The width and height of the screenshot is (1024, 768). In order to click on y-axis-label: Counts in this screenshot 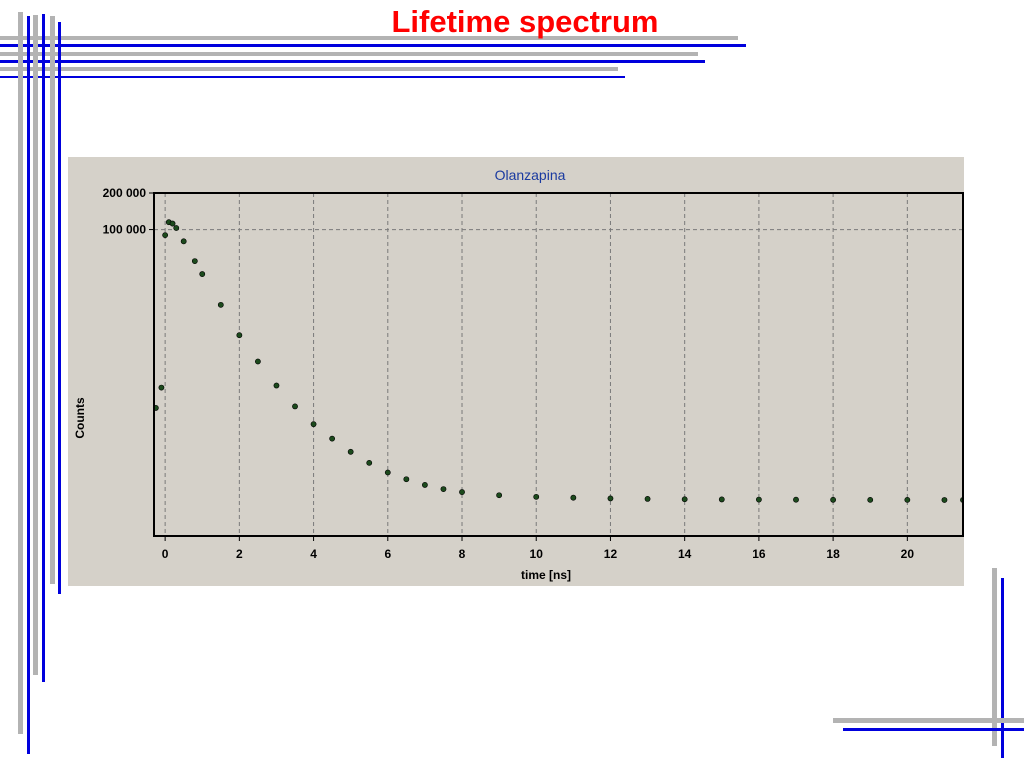, I will do `click(80, 418)`.